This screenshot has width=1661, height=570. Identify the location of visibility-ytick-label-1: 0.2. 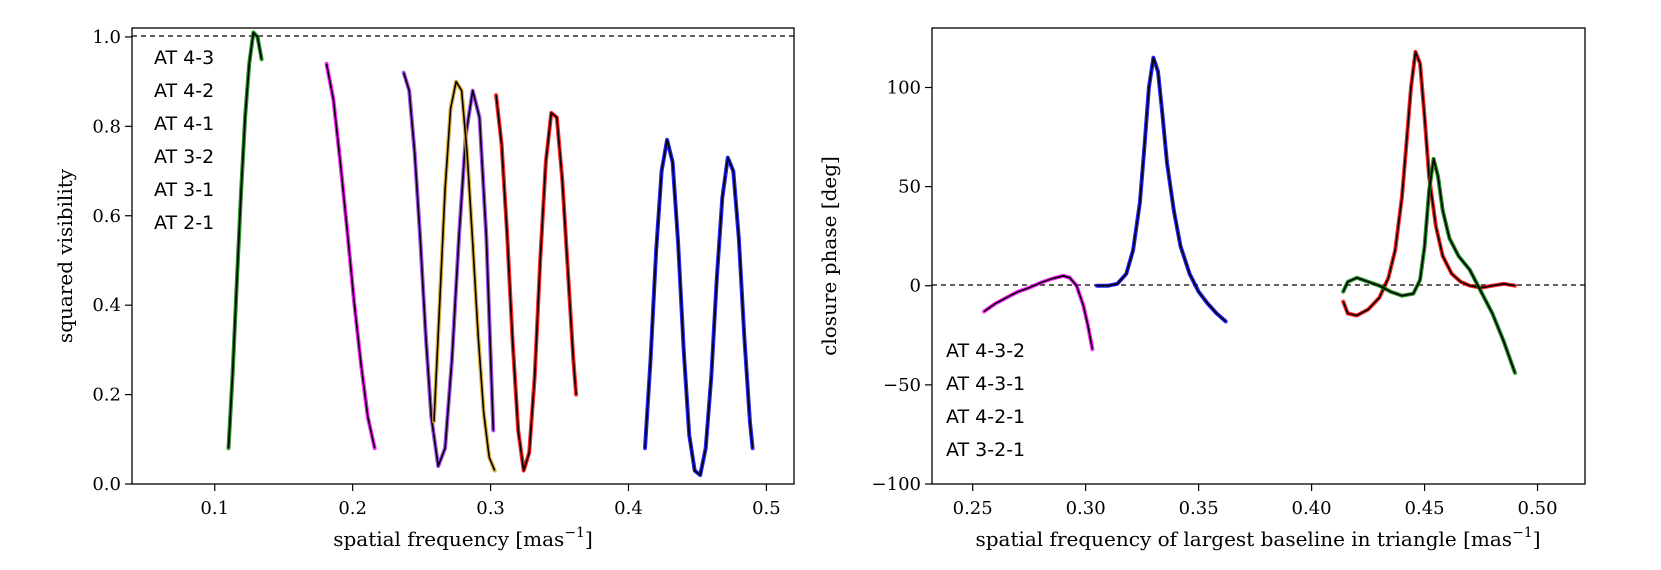
(106, 395).